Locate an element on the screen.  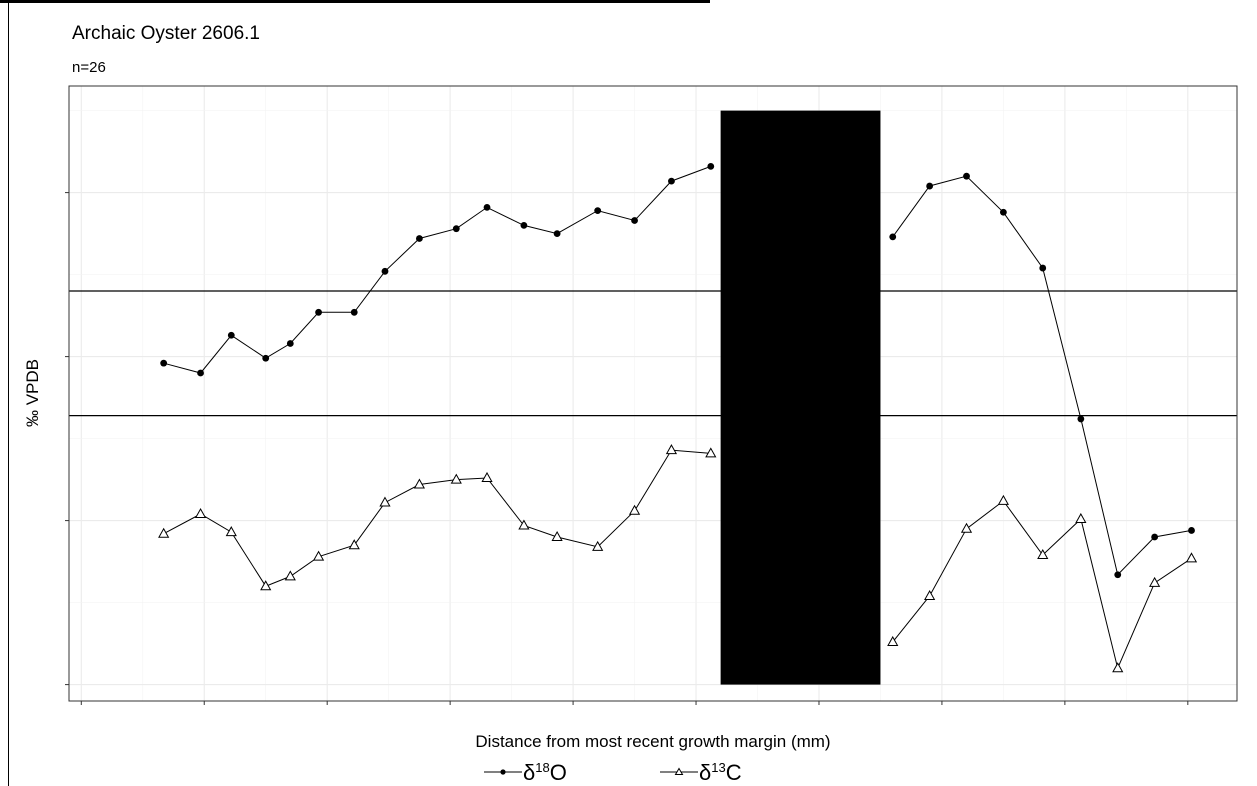
legend-key-d18o: δ18O is located at coordinates (525, 772).